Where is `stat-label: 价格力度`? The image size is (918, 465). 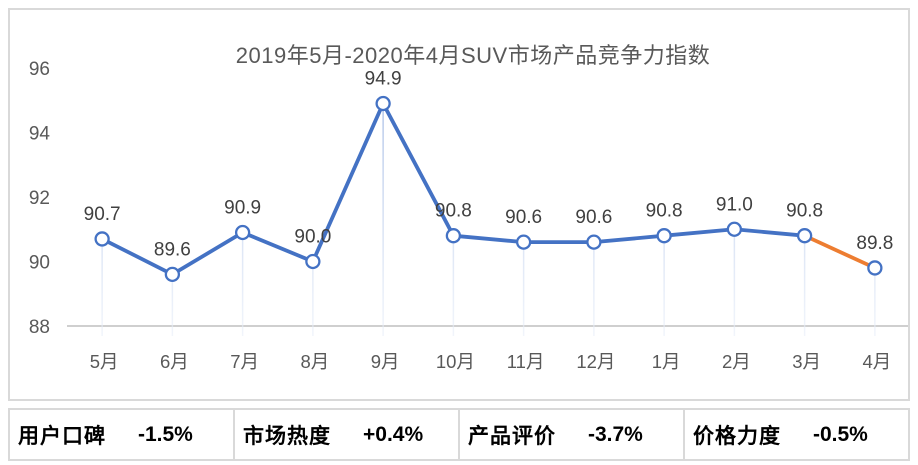
stat-label: 价格力度 is located at coordinates (737, 436).